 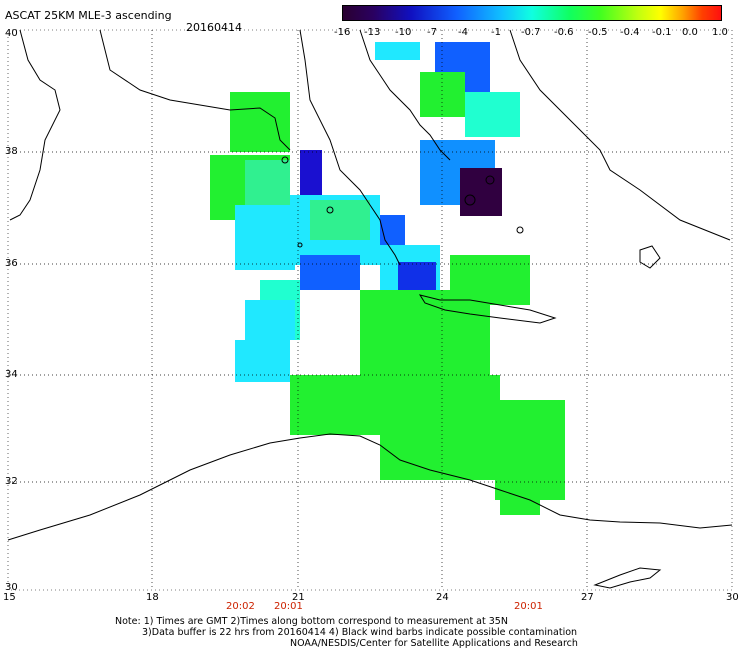 What do you see at coordinates (496, 32) in the screenshot?
I see `colorbar-label: -1` at bounding box center [496, 32].